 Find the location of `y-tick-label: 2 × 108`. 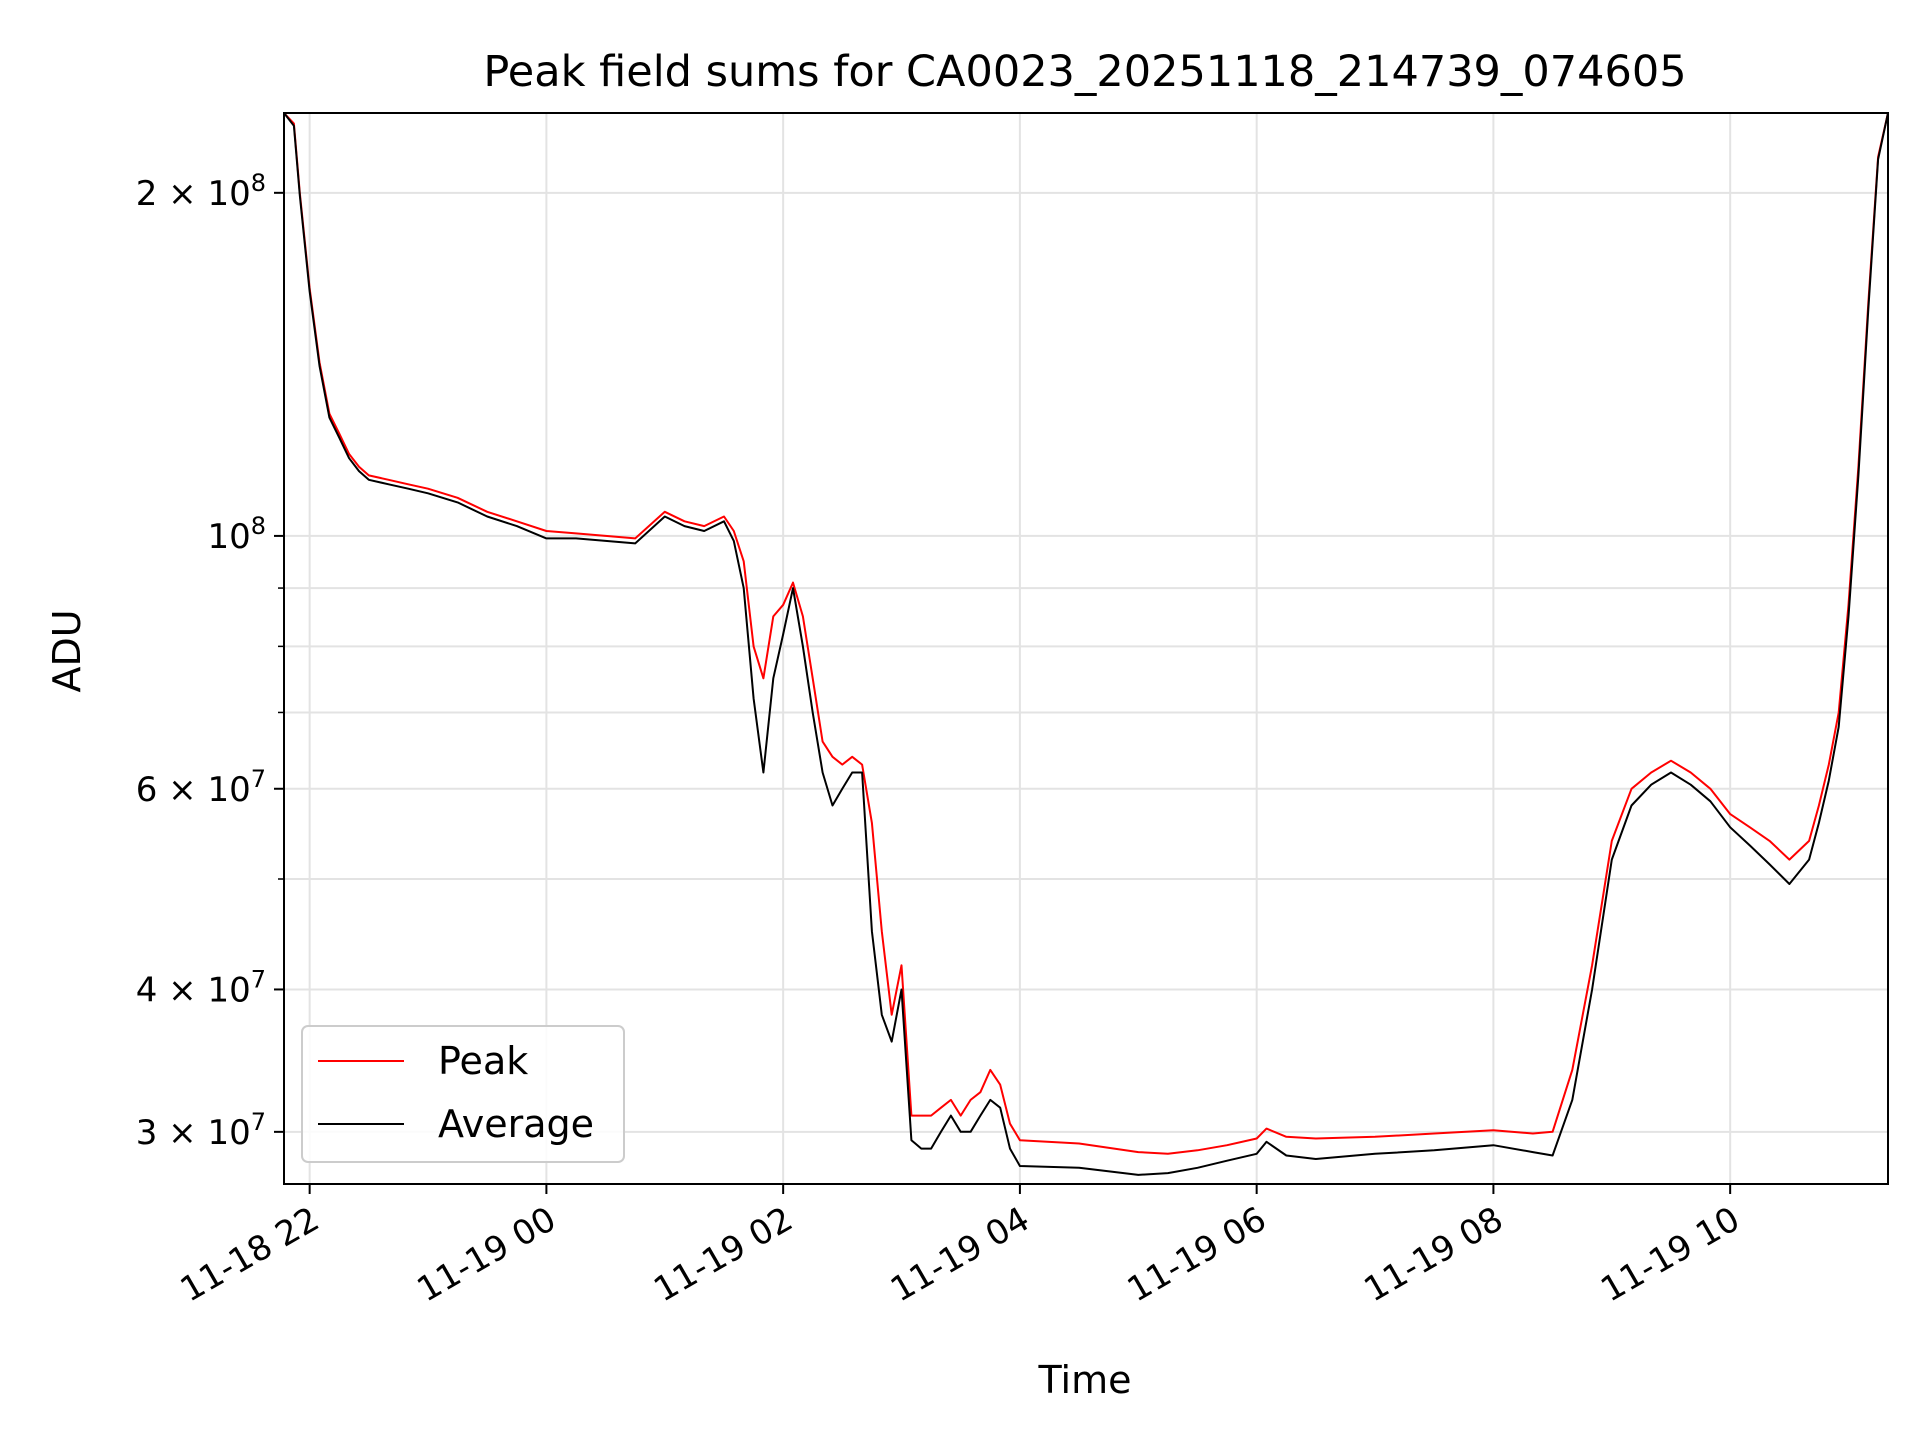

y-tick-label: 2 × 108 is located at coordinates (201, 191).